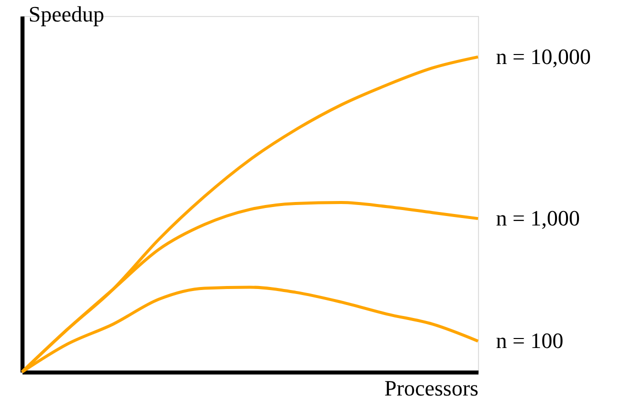  Describe the element at coordinates (543, 56) in the screenshot. I see `series-label: n = 10,000` at that location.